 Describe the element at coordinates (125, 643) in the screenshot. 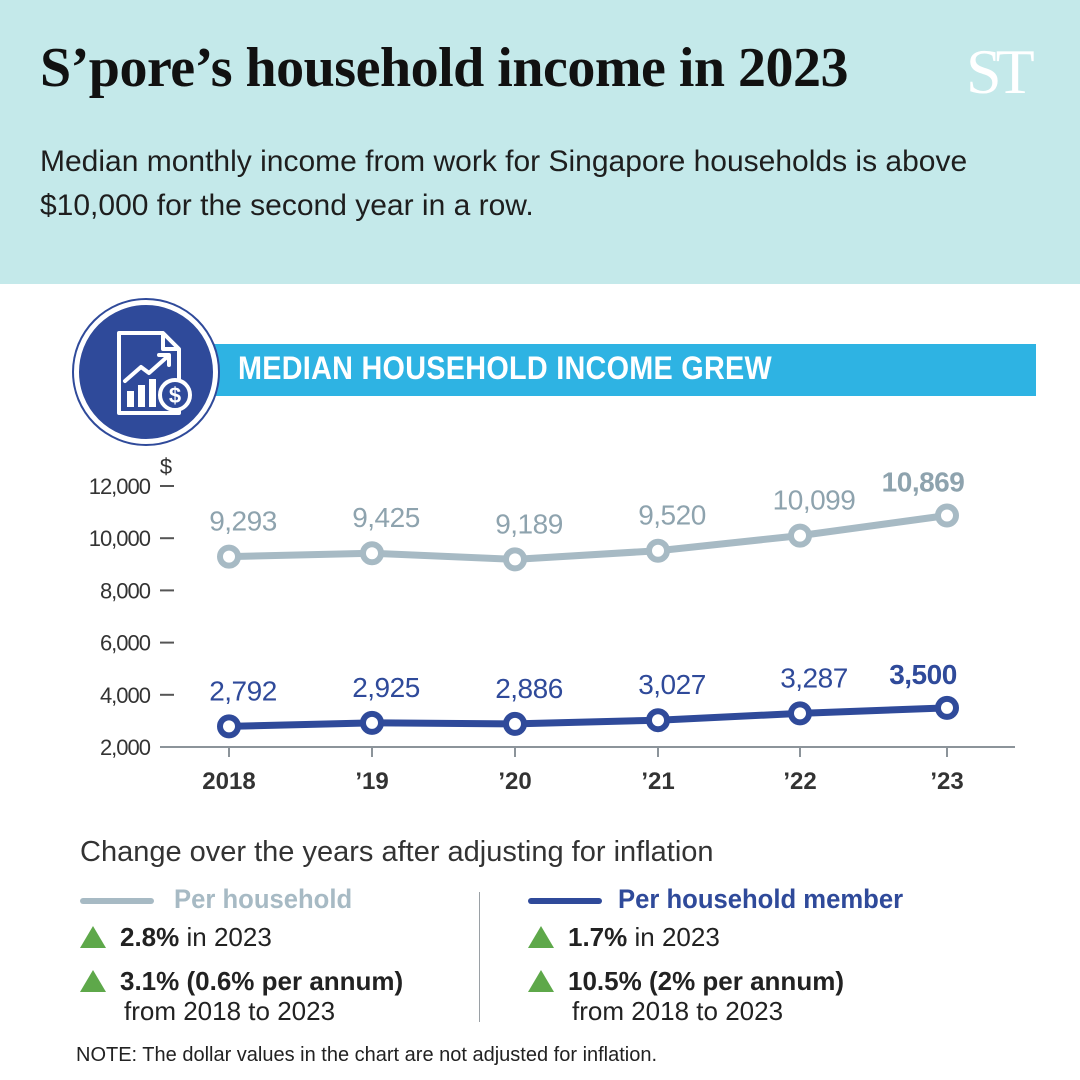

I see `y-tick-label: 6,000` at that location.